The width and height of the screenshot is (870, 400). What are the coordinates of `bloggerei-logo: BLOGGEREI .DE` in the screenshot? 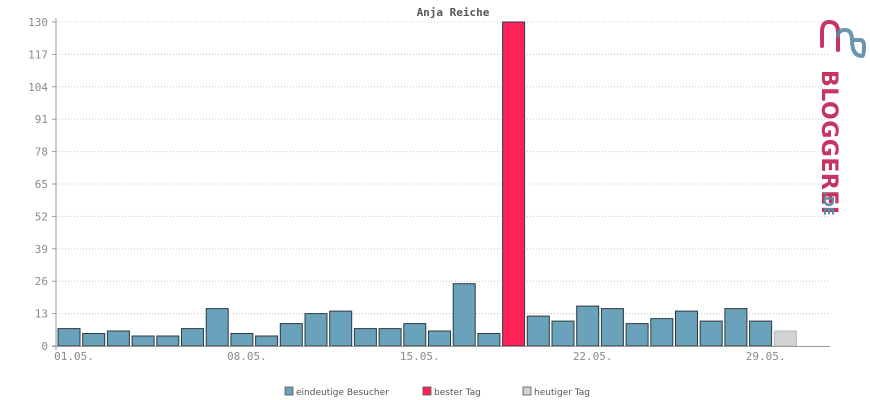 It's located at (841, 117).